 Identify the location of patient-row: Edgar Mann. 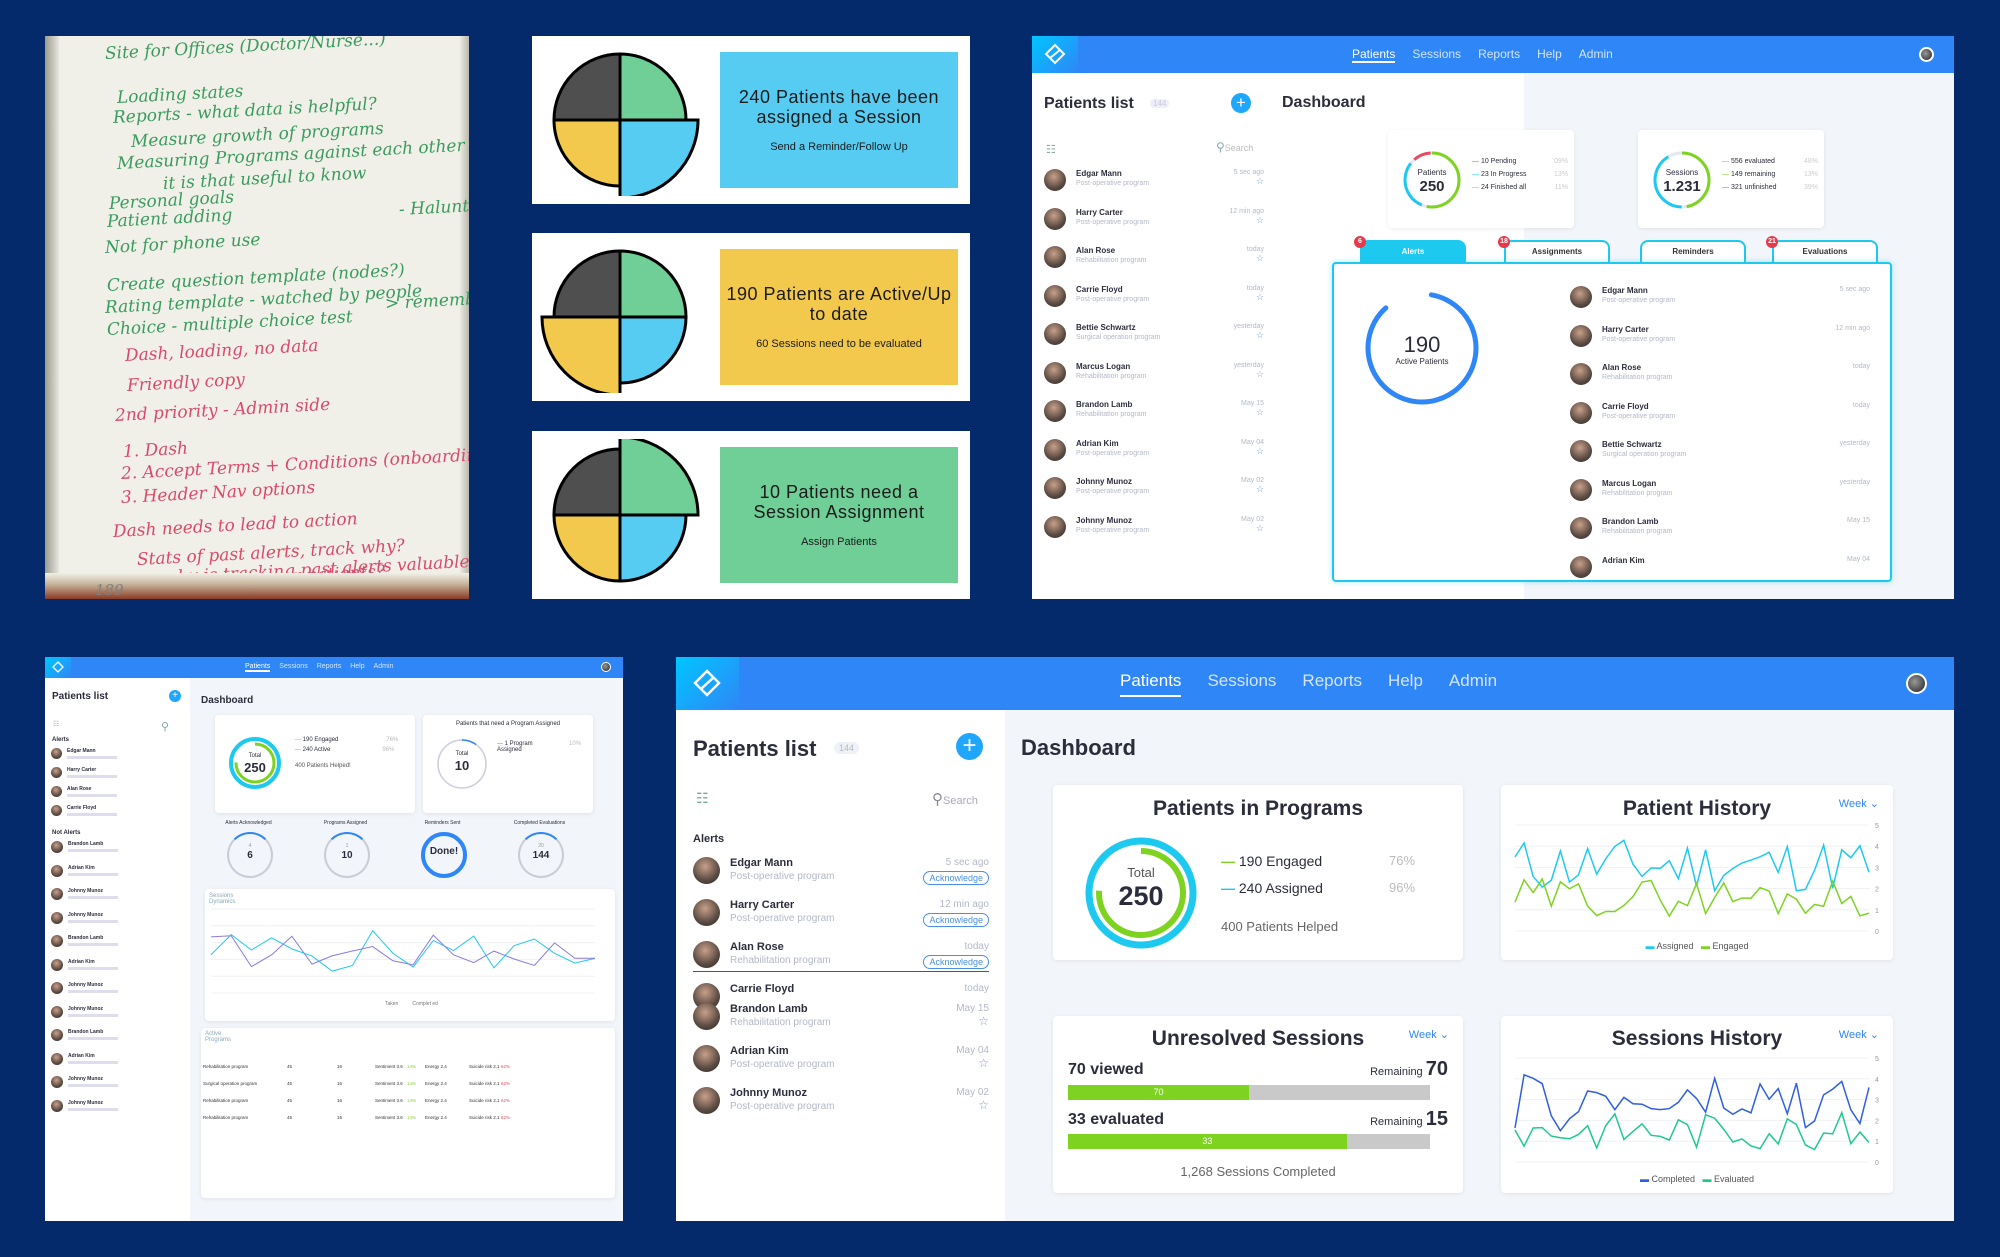
(117, 753).